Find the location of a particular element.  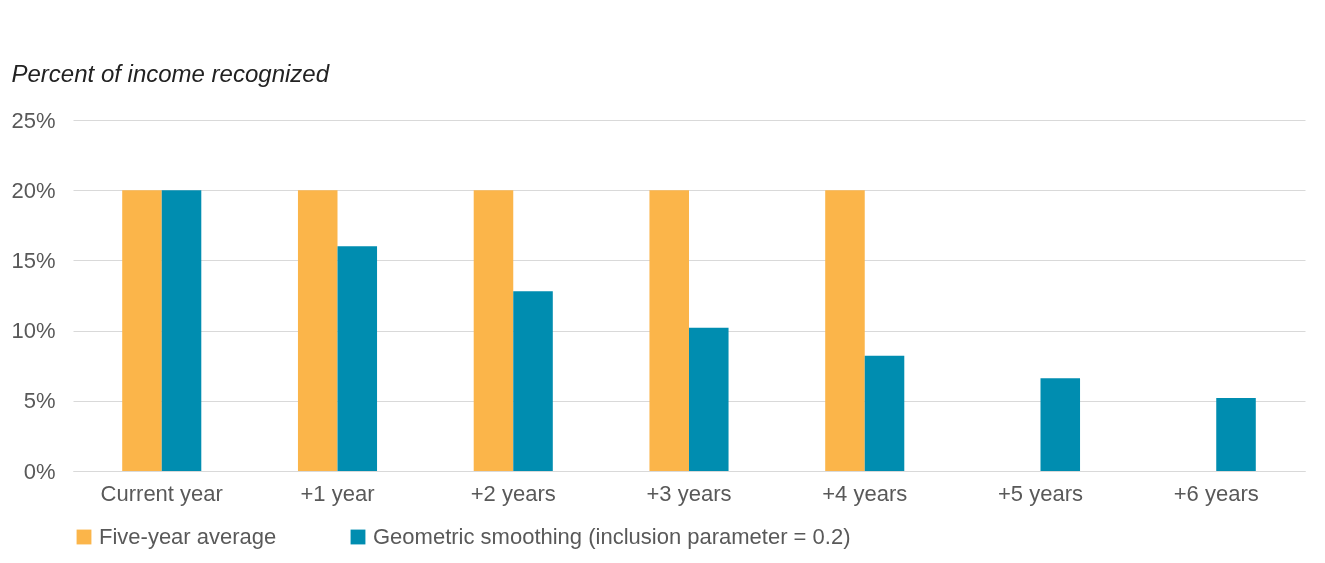

y-tick-label: 15% is located at coordinates (33, 260).